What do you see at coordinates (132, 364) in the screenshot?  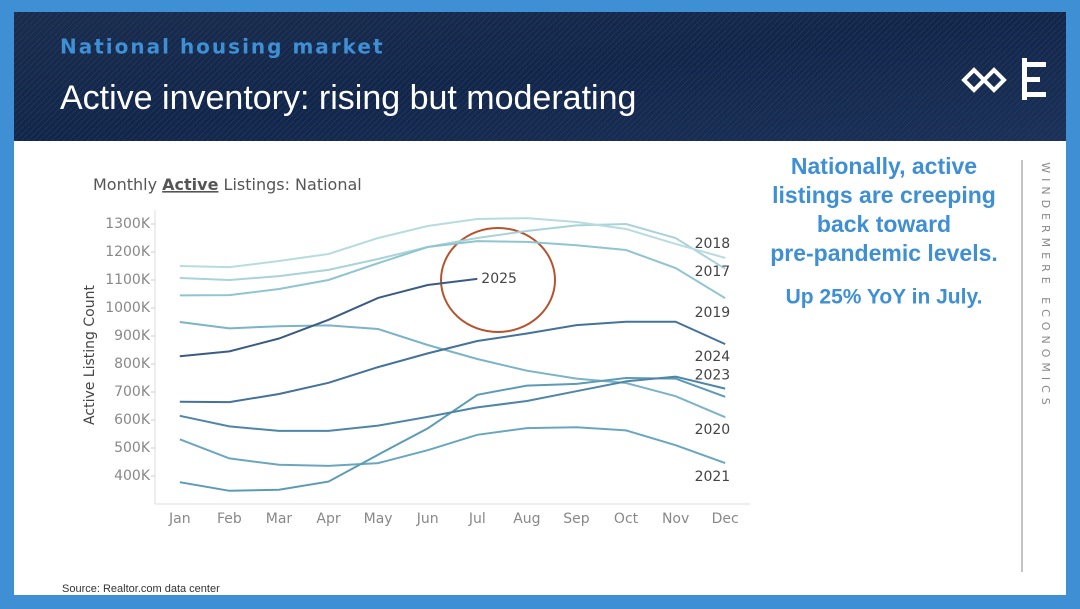 I see `y-tick-label: 800K` at bounding box center [132, 364].